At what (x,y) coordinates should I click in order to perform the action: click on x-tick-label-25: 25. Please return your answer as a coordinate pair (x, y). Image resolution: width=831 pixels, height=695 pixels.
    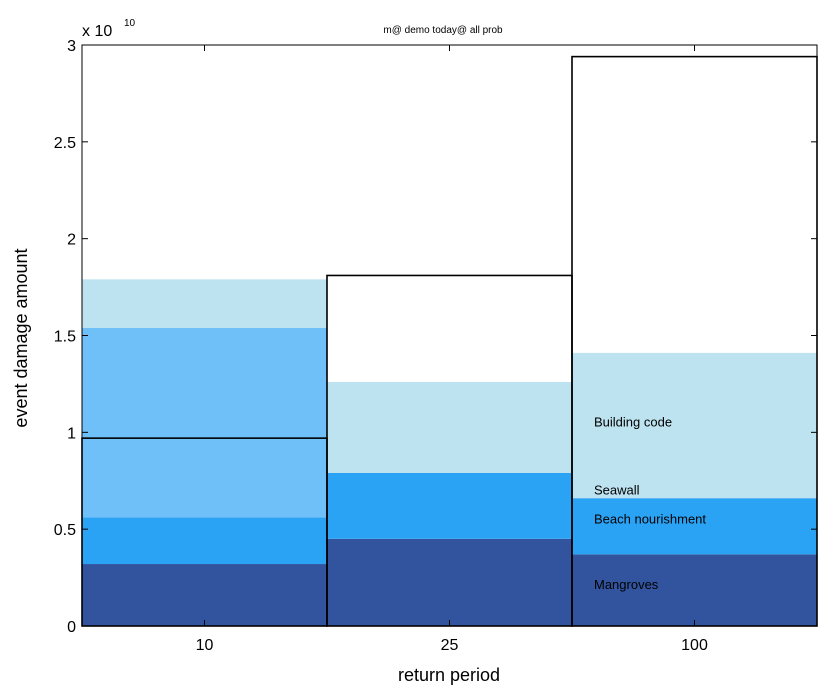
    Looking at the image, I should click on (450, 645).